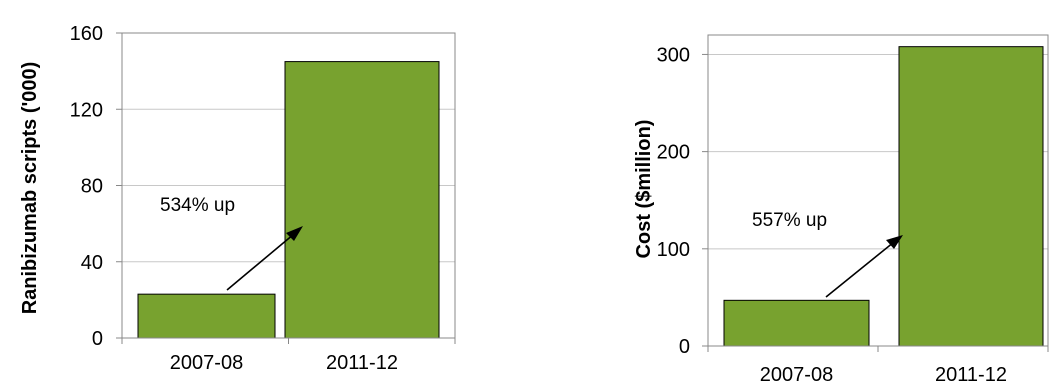 The width and height of the screenshot is (1049, 389). What do you see at coordinates (883, 375) in the screenshot?
I see `chart-2-x-tick-labels: 2007-08 2011-12` at bounding box center [883, 375].